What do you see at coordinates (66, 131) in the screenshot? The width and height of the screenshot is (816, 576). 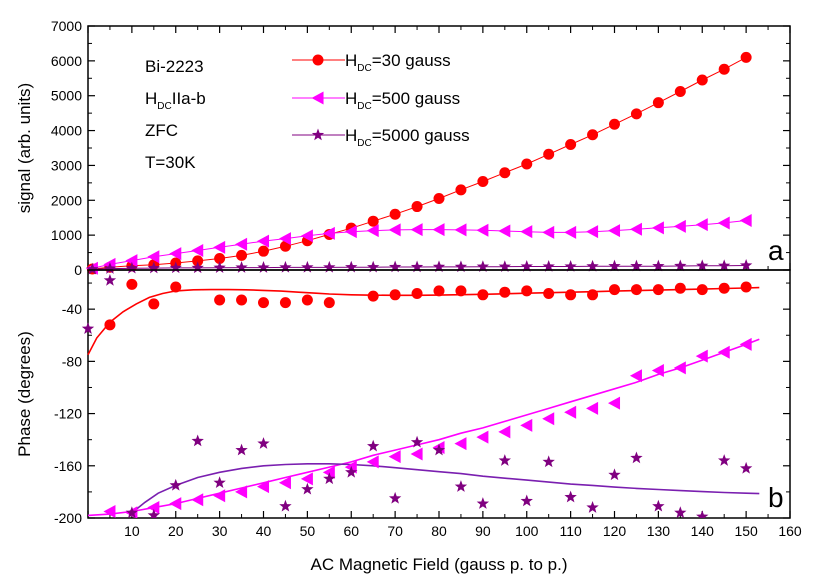 I see `y-tick-label: 4000` at bounding box center [66, 131].